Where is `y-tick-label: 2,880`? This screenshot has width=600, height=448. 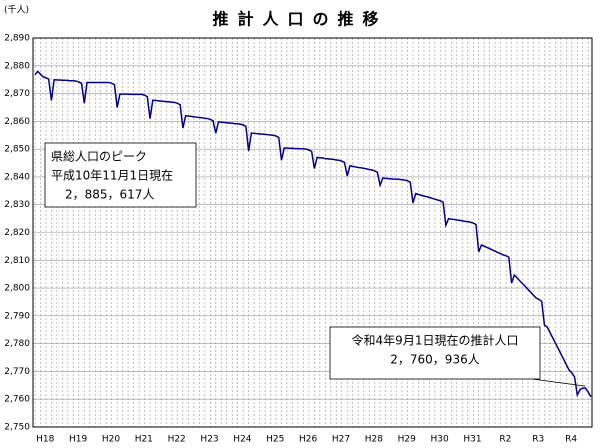 y-tick-label: 2,880 is located at coordinates (17, 66).